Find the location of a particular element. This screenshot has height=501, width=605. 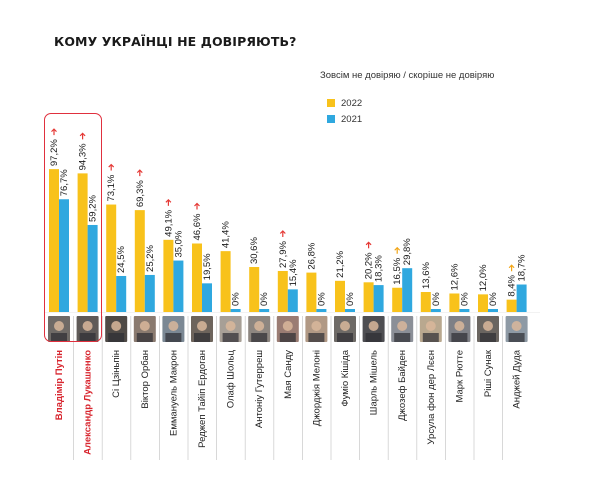

value-label-2022: 49,1% is located at coordinates (168, 222).